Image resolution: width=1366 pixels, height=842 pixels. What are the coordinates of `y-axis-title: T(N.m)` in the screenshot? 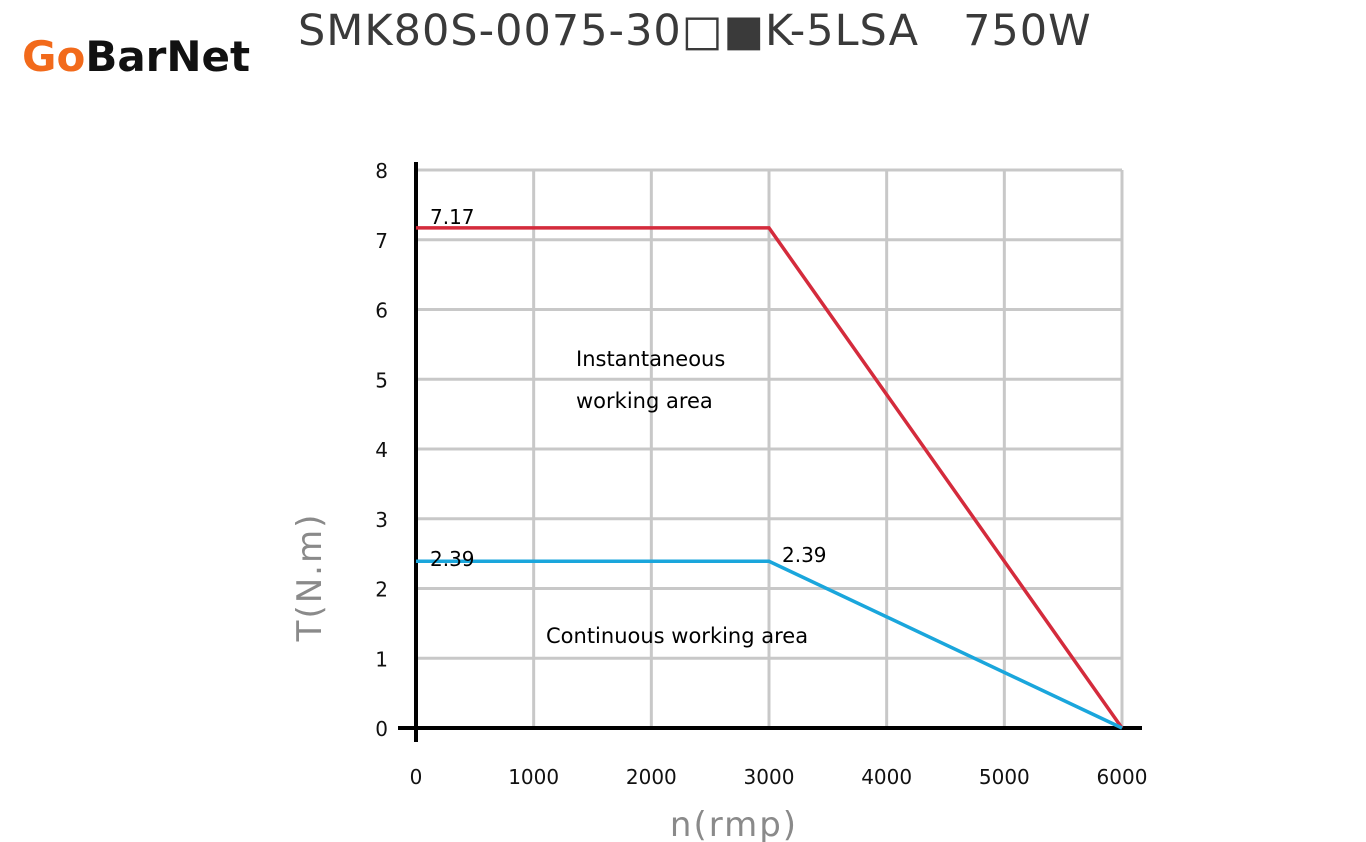 It's located at (310, 578).